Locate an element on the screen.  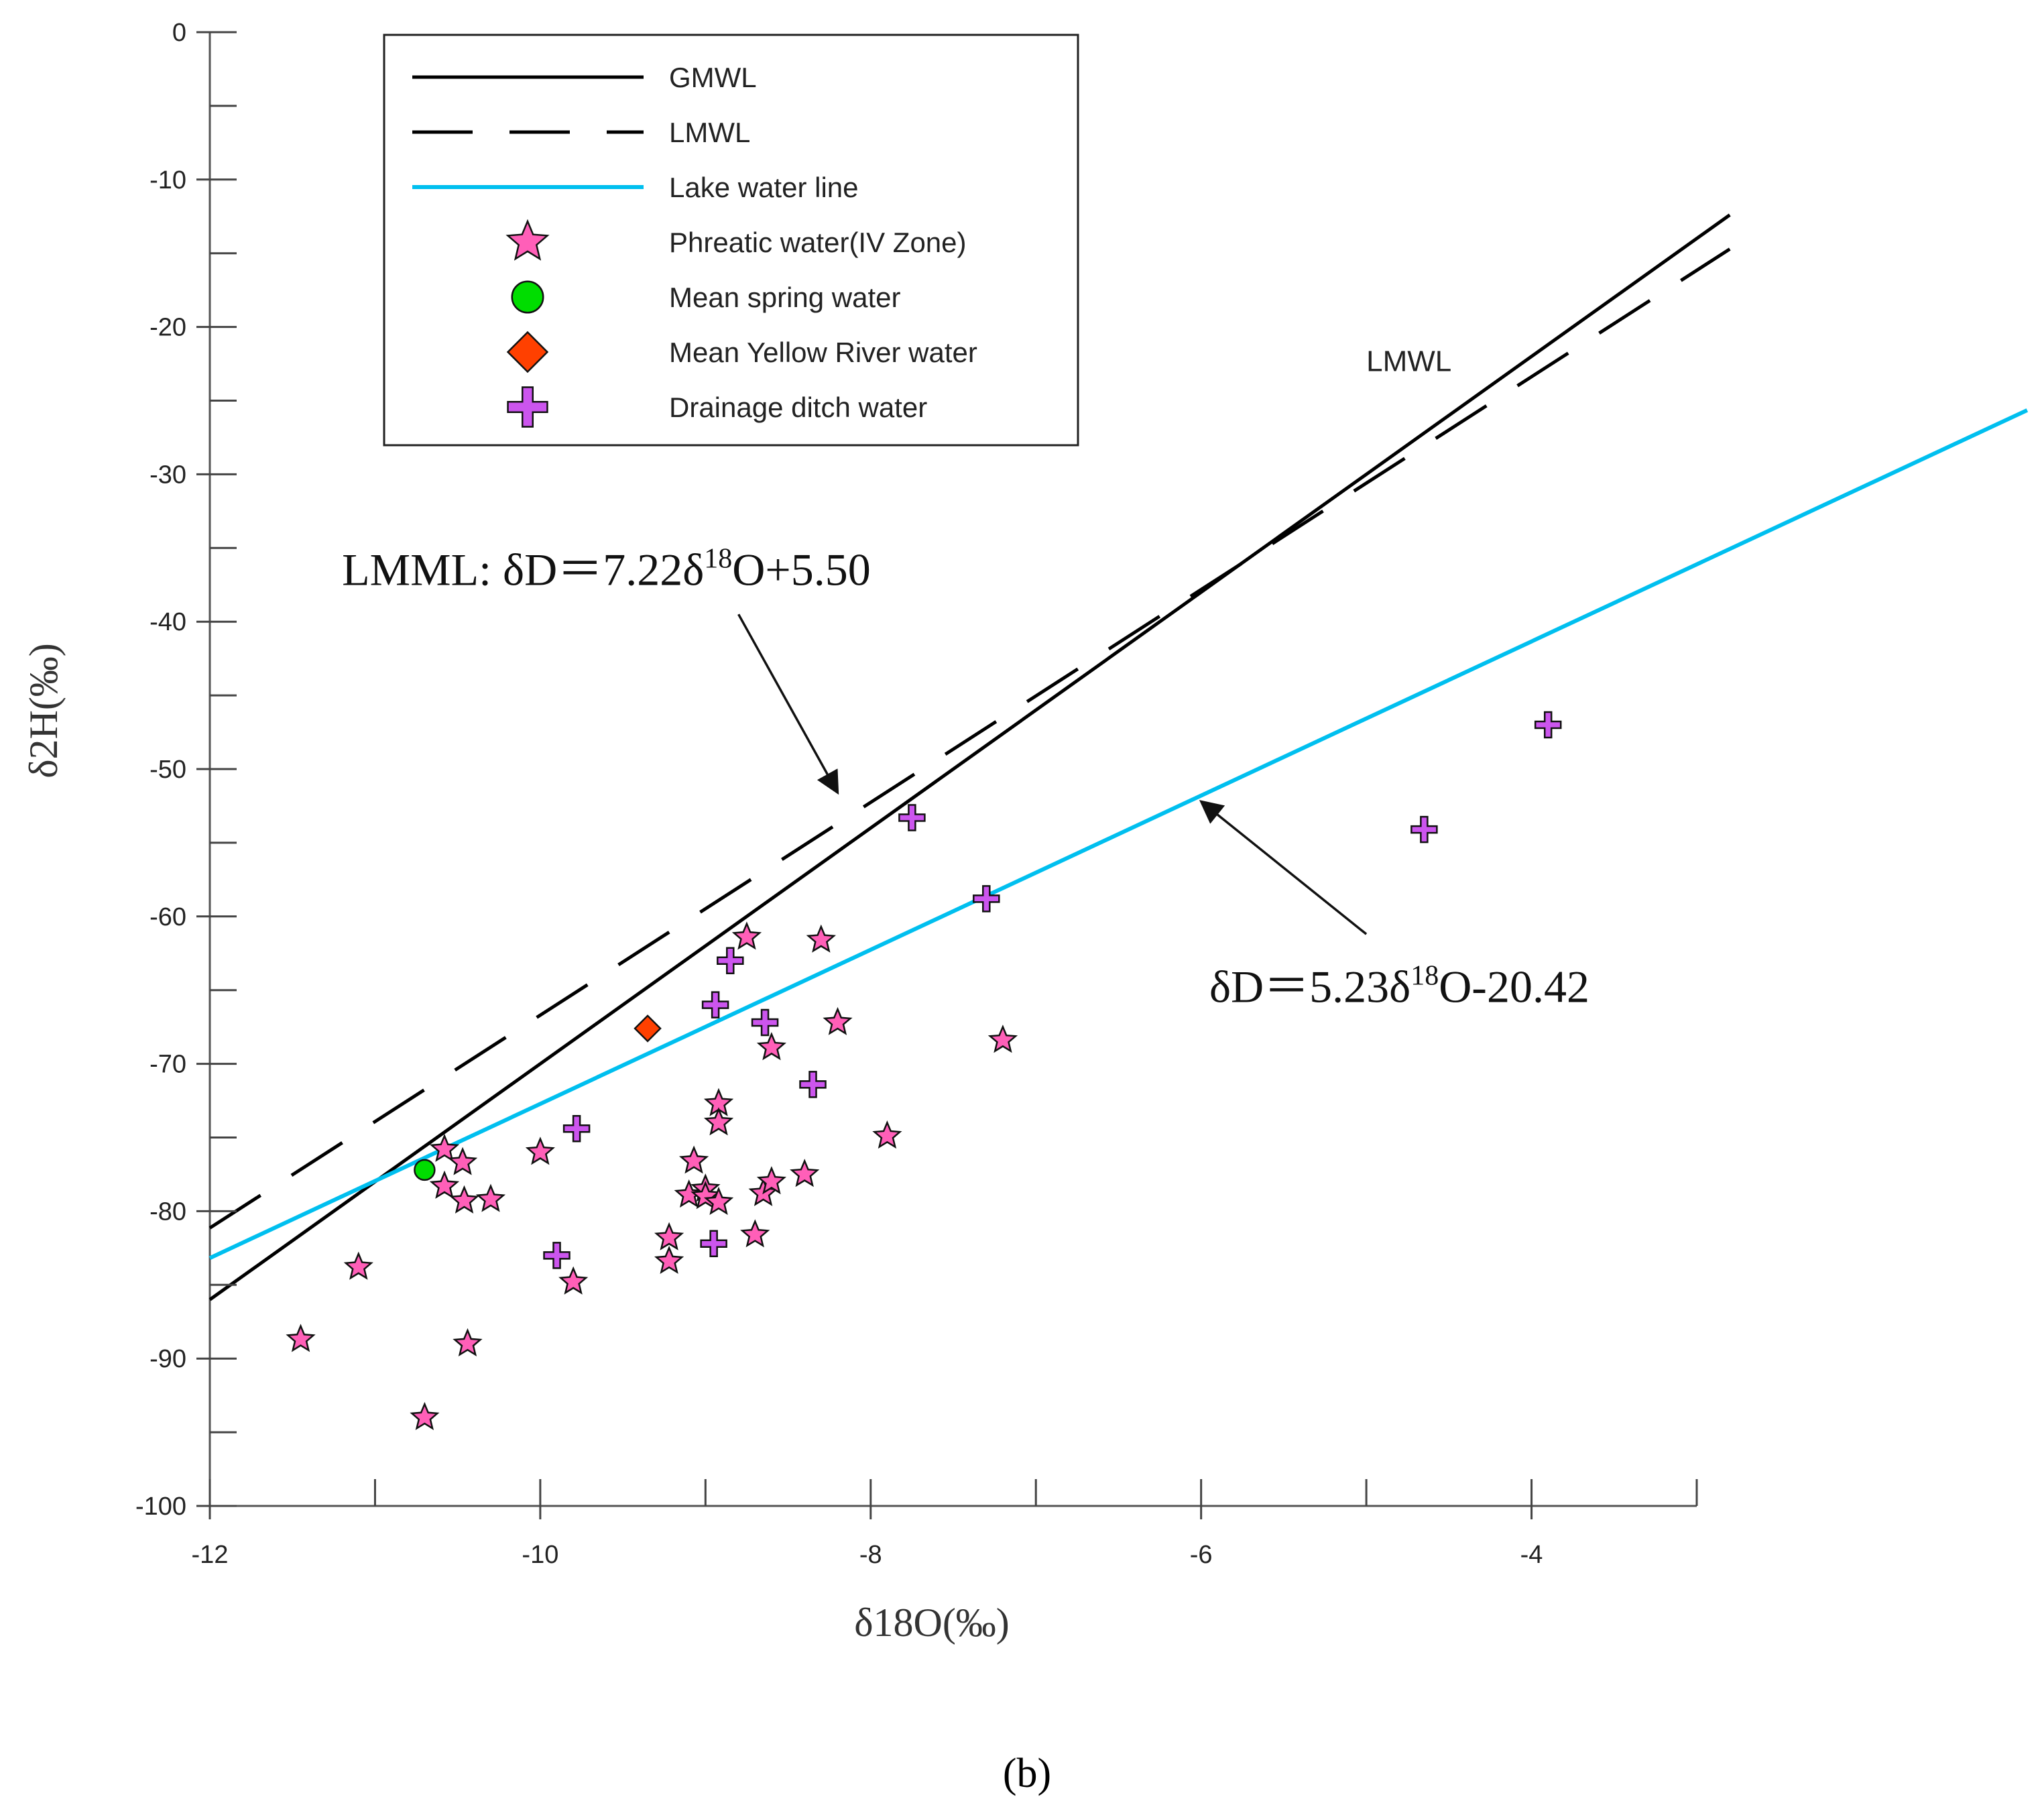
y-tick-label: -40 is located at coordinates (167, 622).